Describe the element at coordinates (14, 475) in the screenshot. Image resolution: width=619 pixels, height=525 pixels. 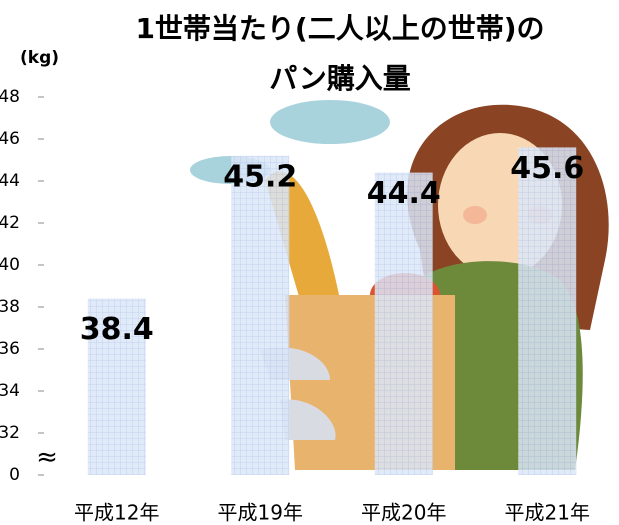
I see `y-tick-label: 0` at that location.